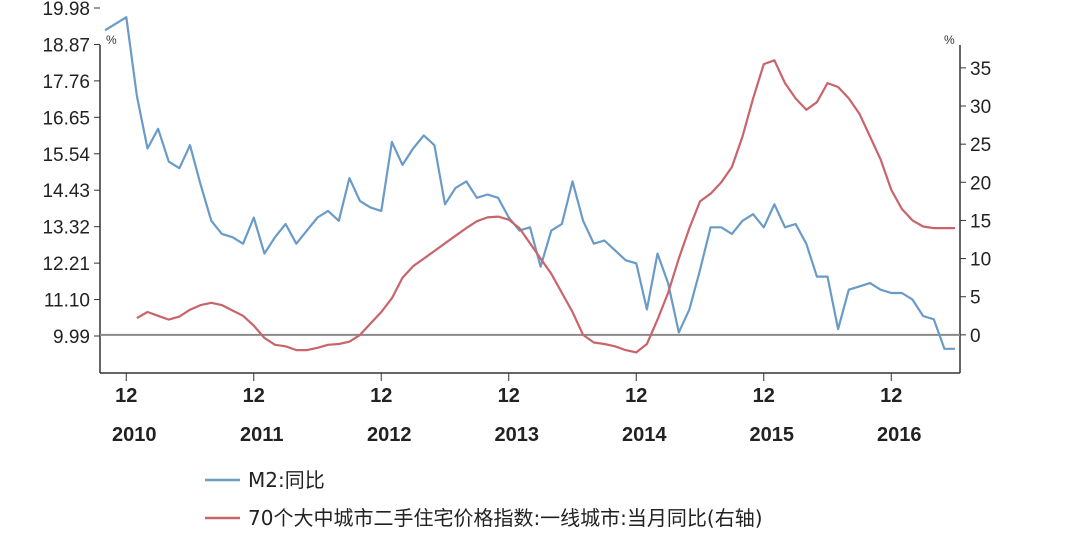 The image size is (1080, 553). Describe the element at coordinates (980, 260) in the screenshot. I see `right-tick-label: 10` at that location.